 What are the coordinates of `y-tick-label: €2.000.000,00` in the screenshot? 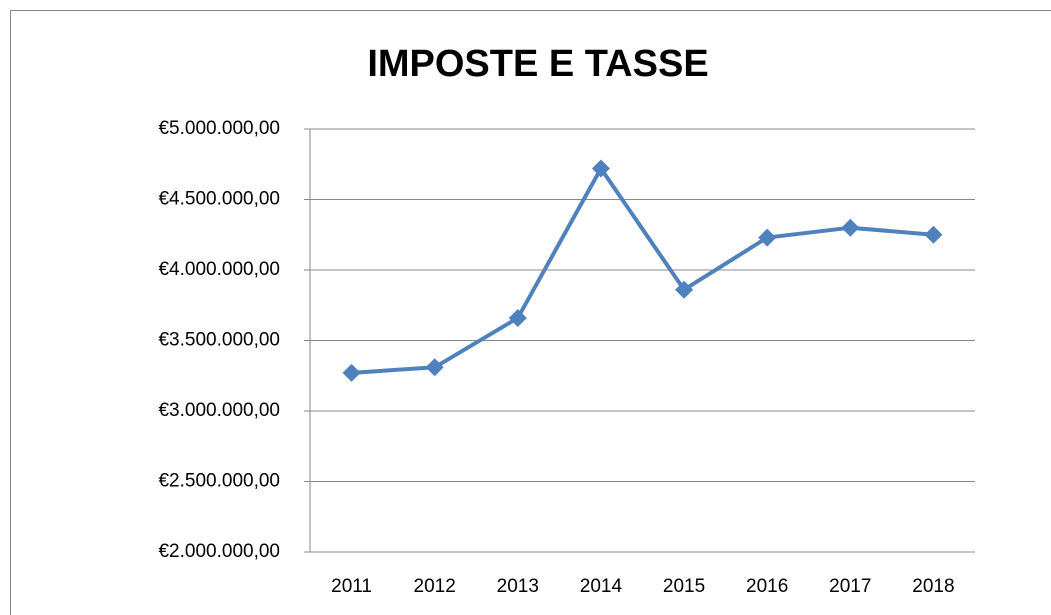 It's located at (219, 551).